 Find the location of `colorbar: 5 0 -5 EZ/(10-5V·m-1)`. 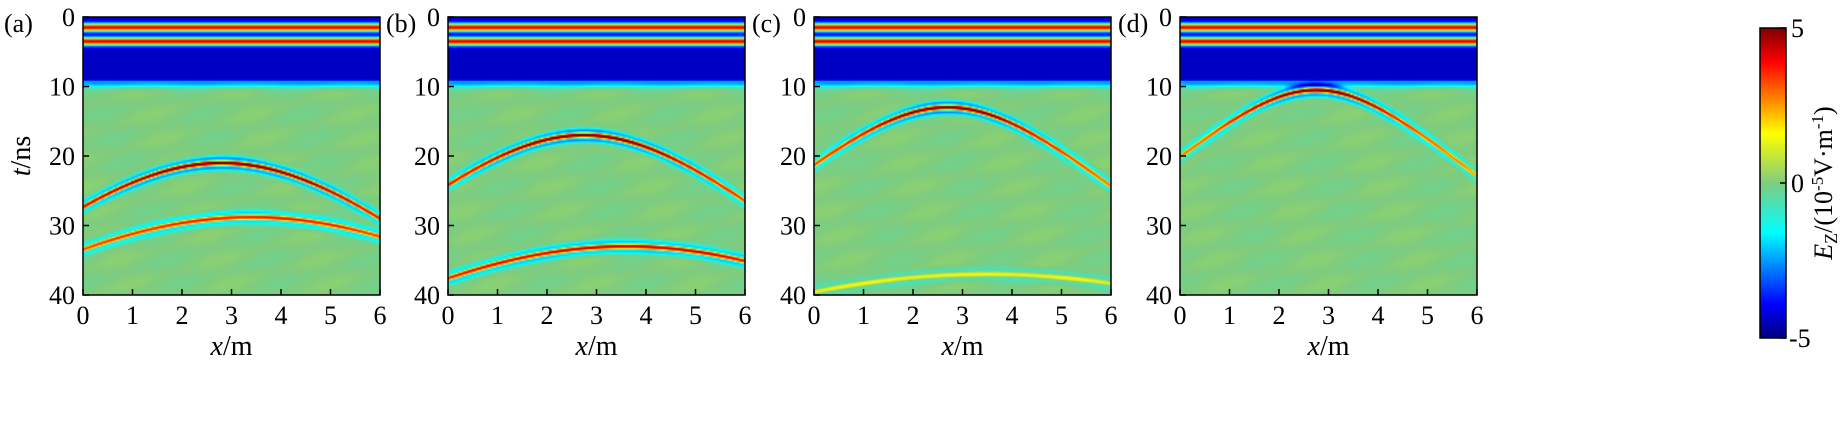

colorbar: 5 0 -5 EZ/(10-5V·m-1) is located at coordinates (1800, 183).